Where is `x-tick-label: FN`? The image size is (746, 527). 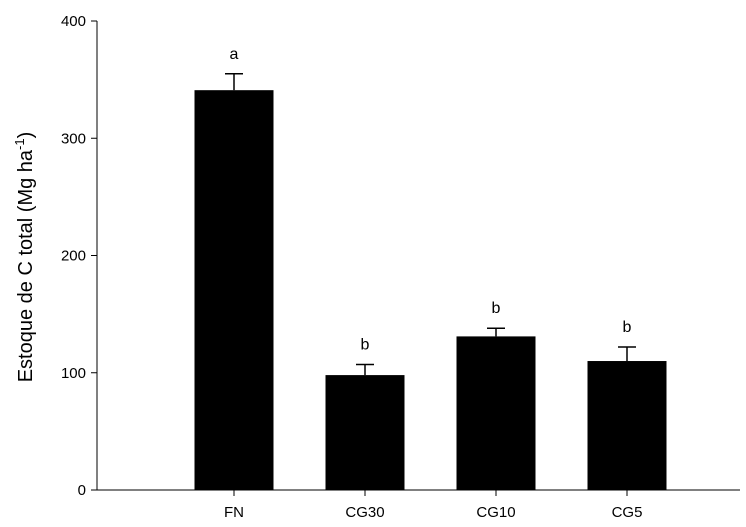 x-tick-label: FN is located at coordinates (234, 512).